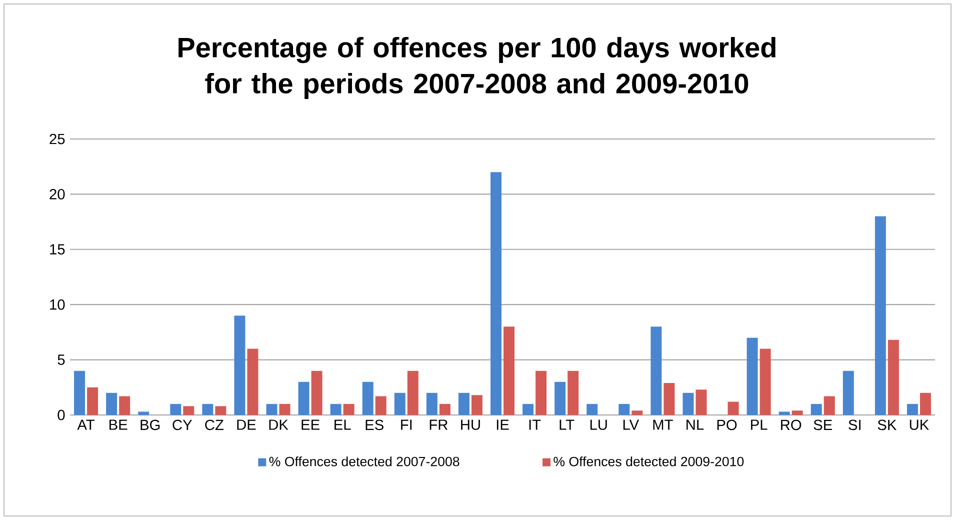 Image resolution: width=955 pixels, height=520 pixels. What do you see at coordinates (214, 425) in the screenshot?
I see `x-tick-label: CZ` at bounding box center [214, 425].